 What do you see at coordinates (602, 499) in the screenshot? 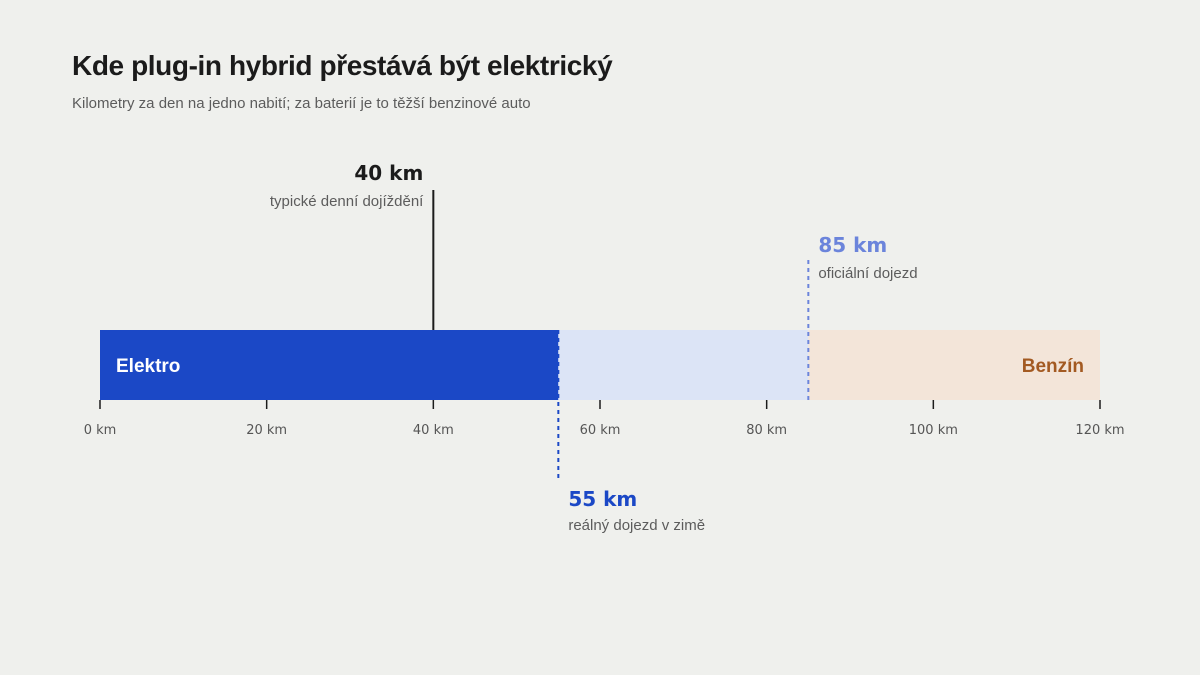
I see `marker-value-55km: 55 km` at bounding box center [602, 499].